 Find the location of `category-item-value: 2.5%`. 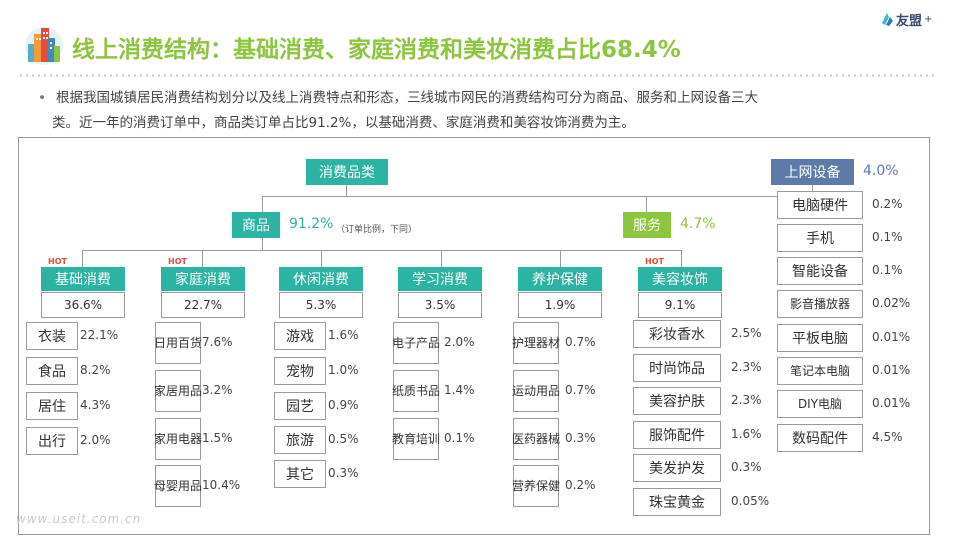

category-item-value: 2.5% is located at coordinates (746, 333).